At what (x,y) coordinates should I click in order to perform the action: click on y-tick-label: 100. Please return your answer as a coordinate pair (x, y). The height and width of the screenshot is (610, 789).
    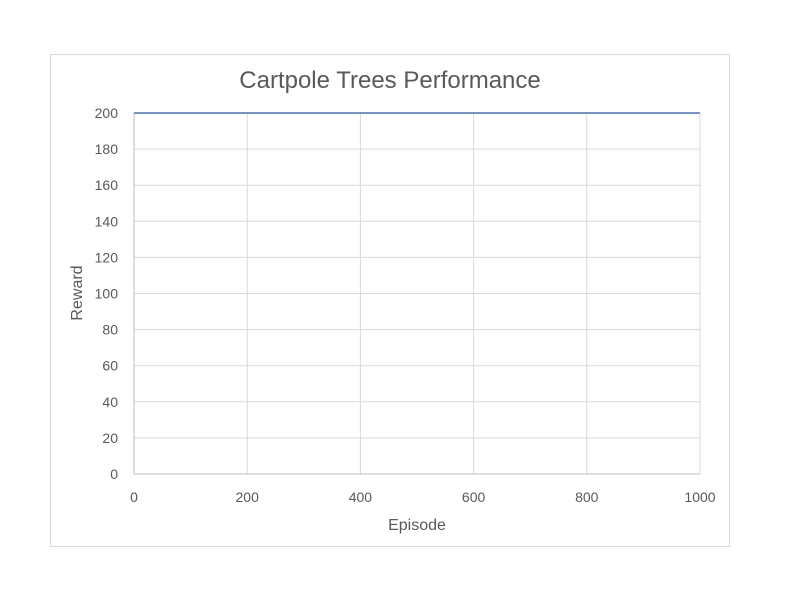
    Looking at the image, I should click on (107, 294).